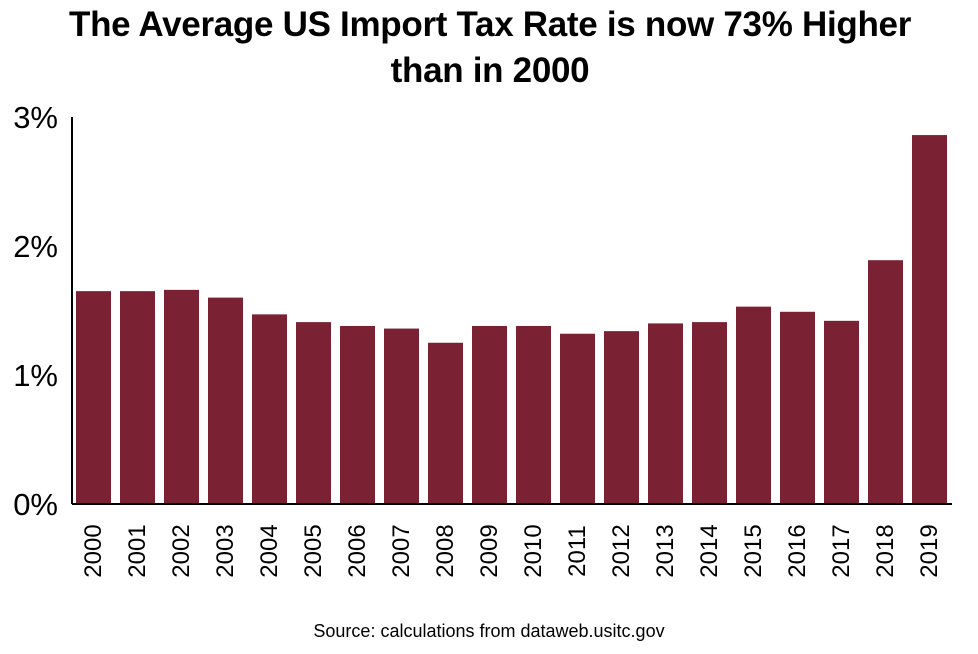  Describe the element at coordinates (577, 551) in the screenshot. I see `x-tick-label: 2011` at that location.